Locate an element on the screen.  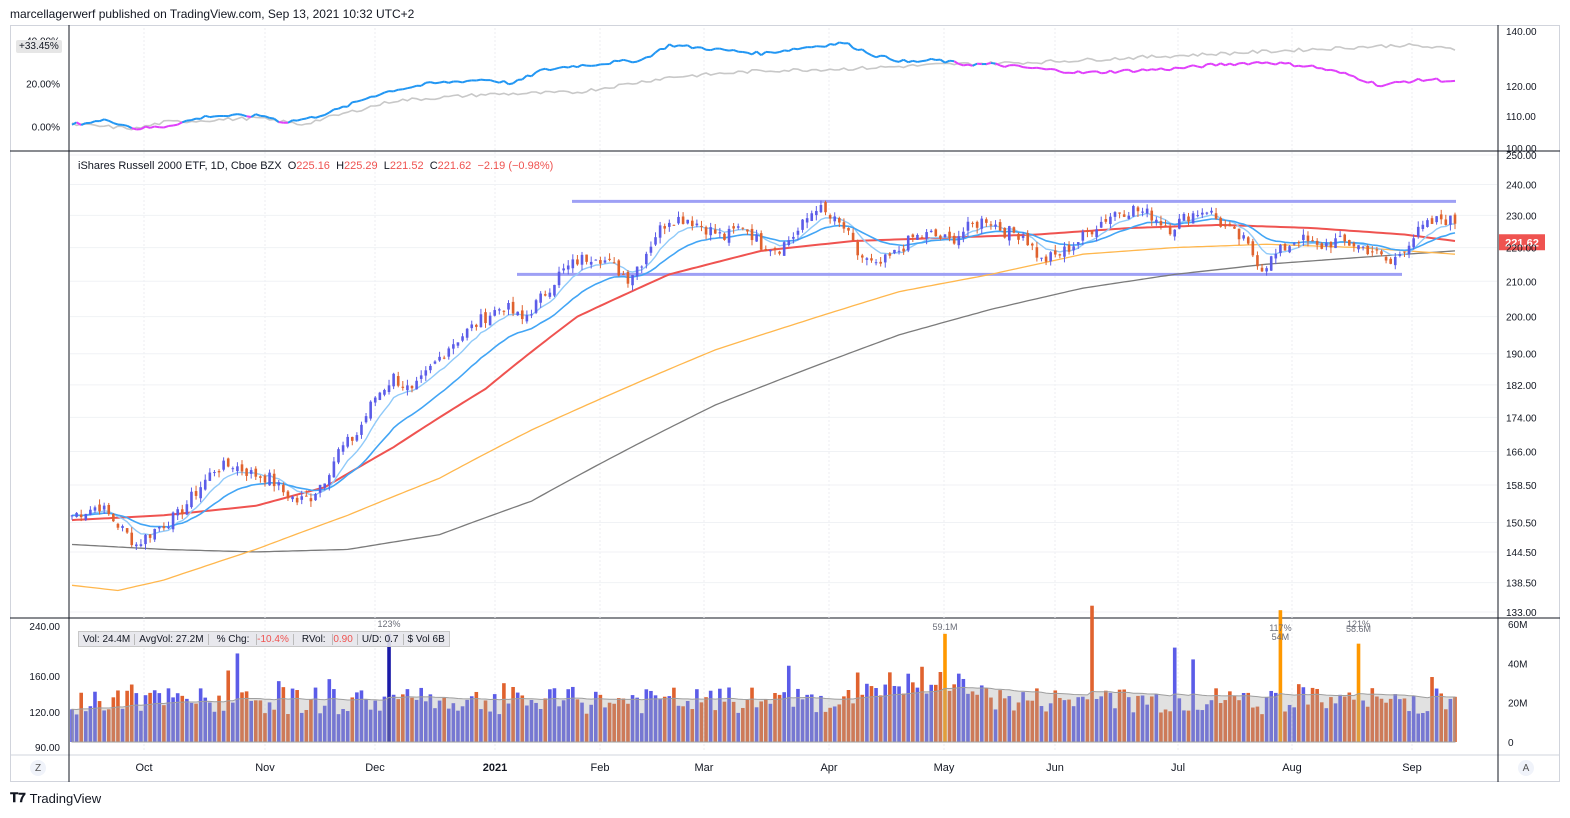
tradingview-logo-icon: 𝐓𝟕 is located at coordinates (18, 797).